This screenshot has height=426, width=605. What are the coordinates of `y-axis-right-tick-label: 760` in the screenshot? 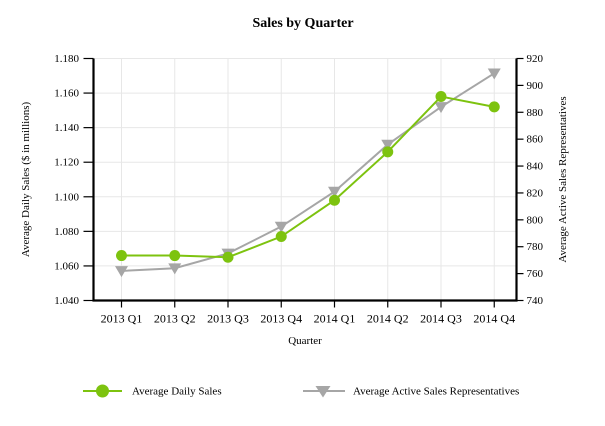 It's located at (535, 274).